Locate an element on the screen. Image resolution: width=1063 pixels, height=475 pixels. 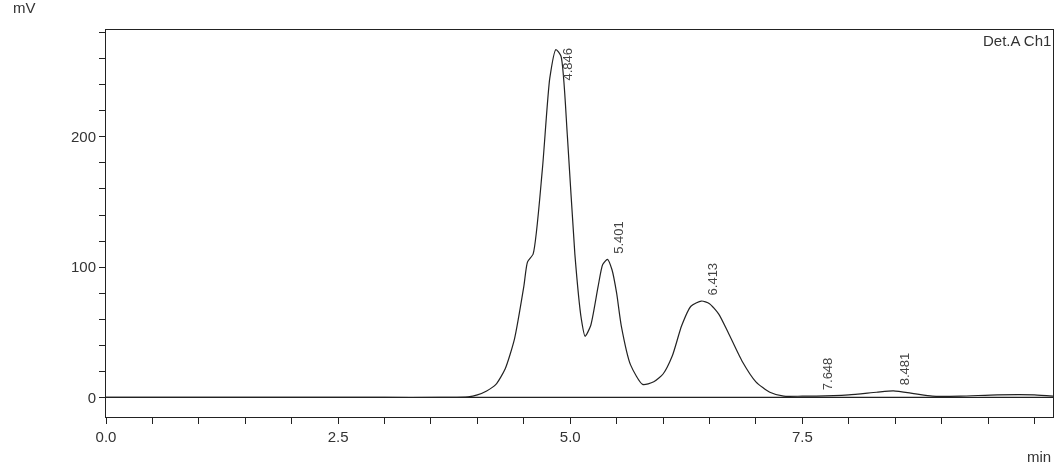
x-tick-label: 0.0 is located at coordinates (106, 436).